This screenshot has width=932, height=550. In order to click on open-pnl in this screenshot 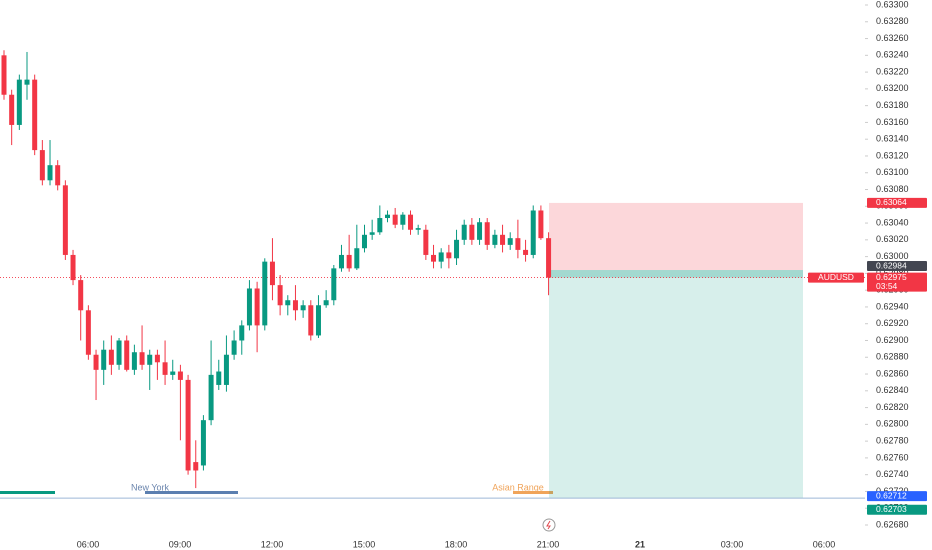, I will do `click(676, 274)`.